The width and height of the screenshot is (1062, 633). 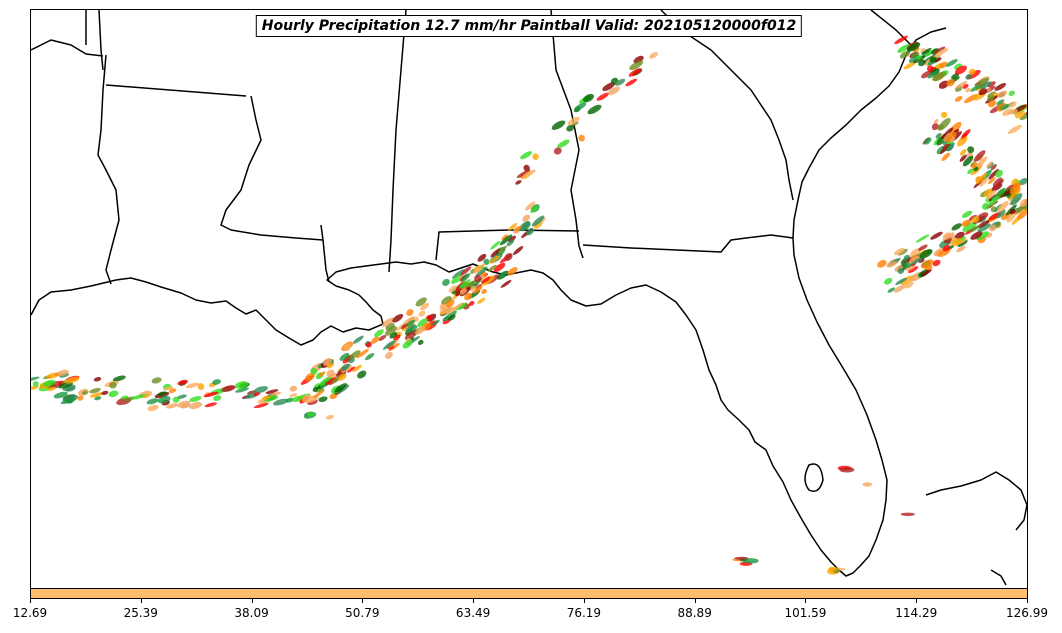 I want to click on alabama-florida-border, so click(x=507, y=245).